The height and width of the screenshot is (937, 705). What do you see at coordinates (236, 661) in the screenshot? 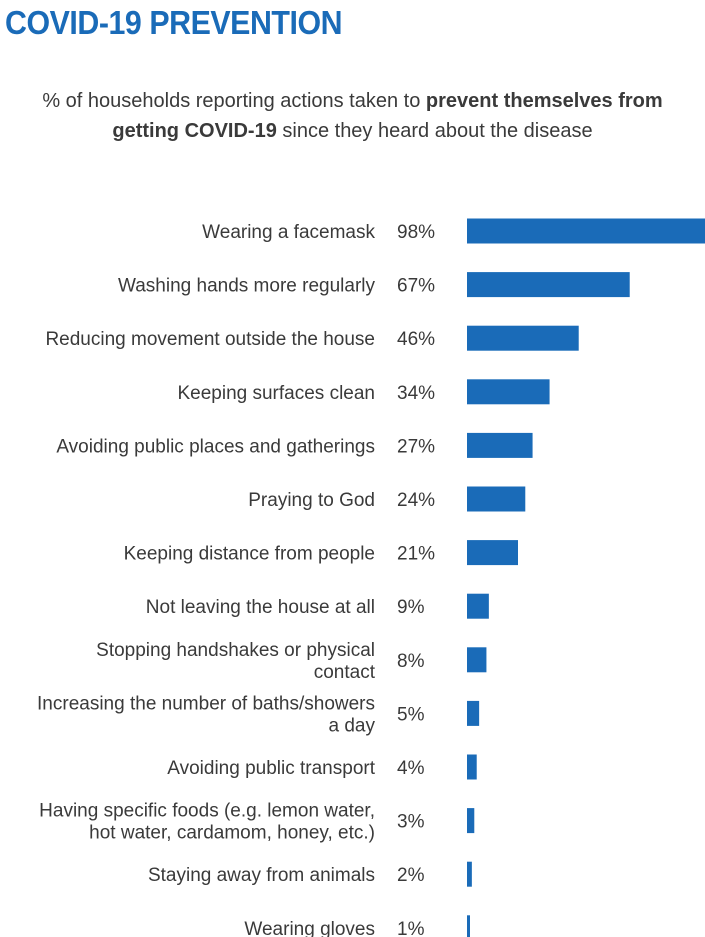
I see `category-label: Stopping handshakes or physical contact` at bounding box center [236, 661].